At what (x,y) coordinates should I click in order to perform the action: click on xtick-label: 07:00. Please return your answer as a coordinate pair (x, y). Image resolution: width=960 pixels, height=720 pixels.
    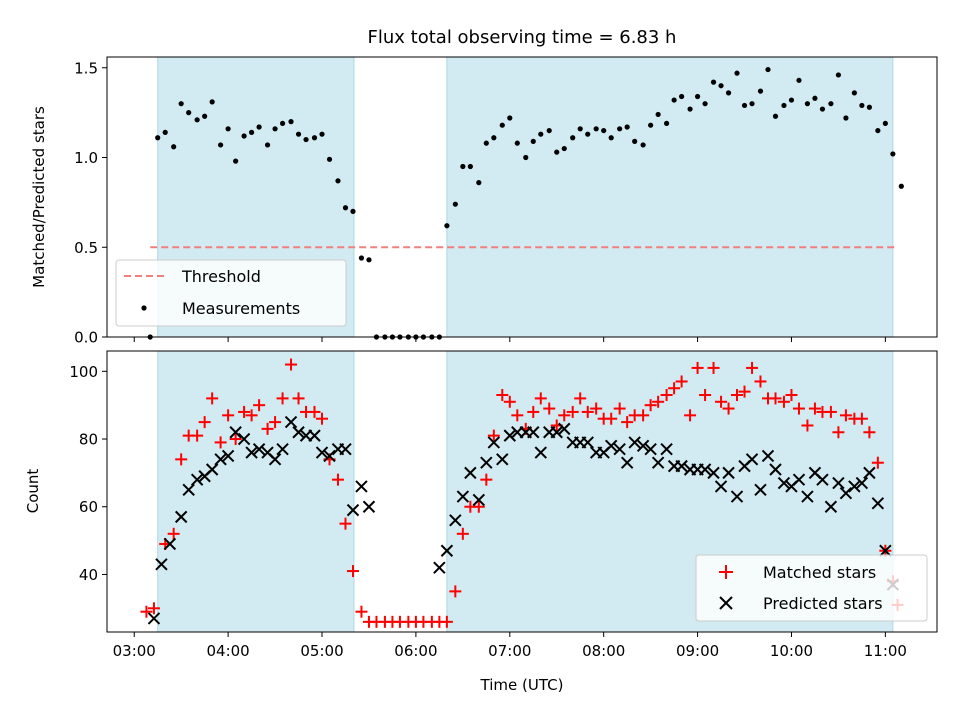
    Looking at the image, I should click on (509, 651).